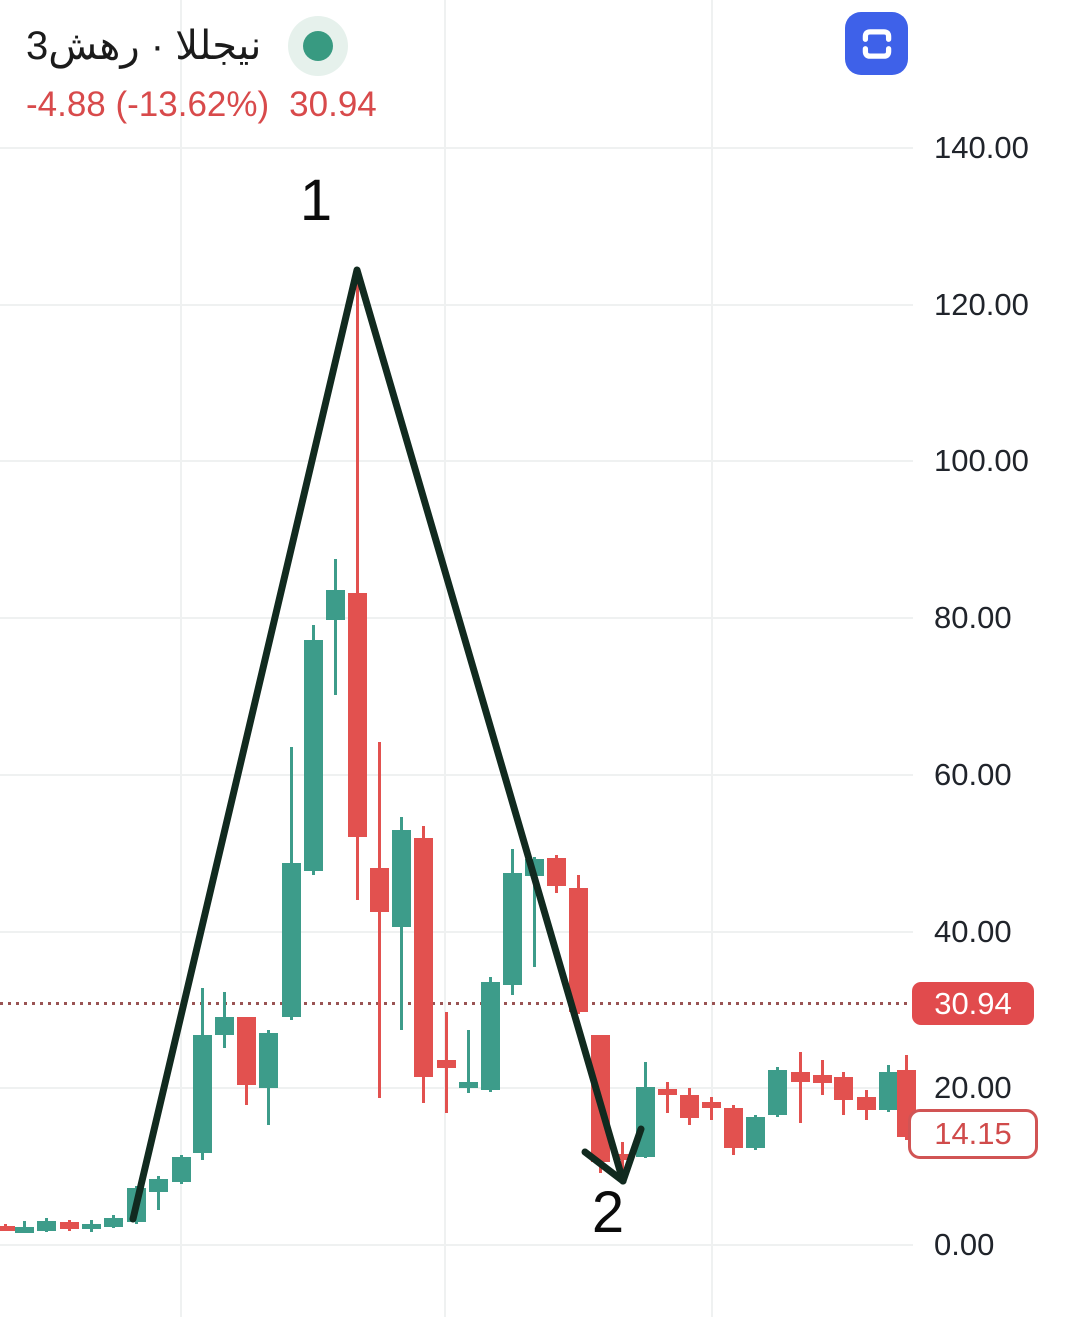 This screenshot has height=1317, width=1080. I want to click on price-axis-label: 120.00, so click(981, 304).